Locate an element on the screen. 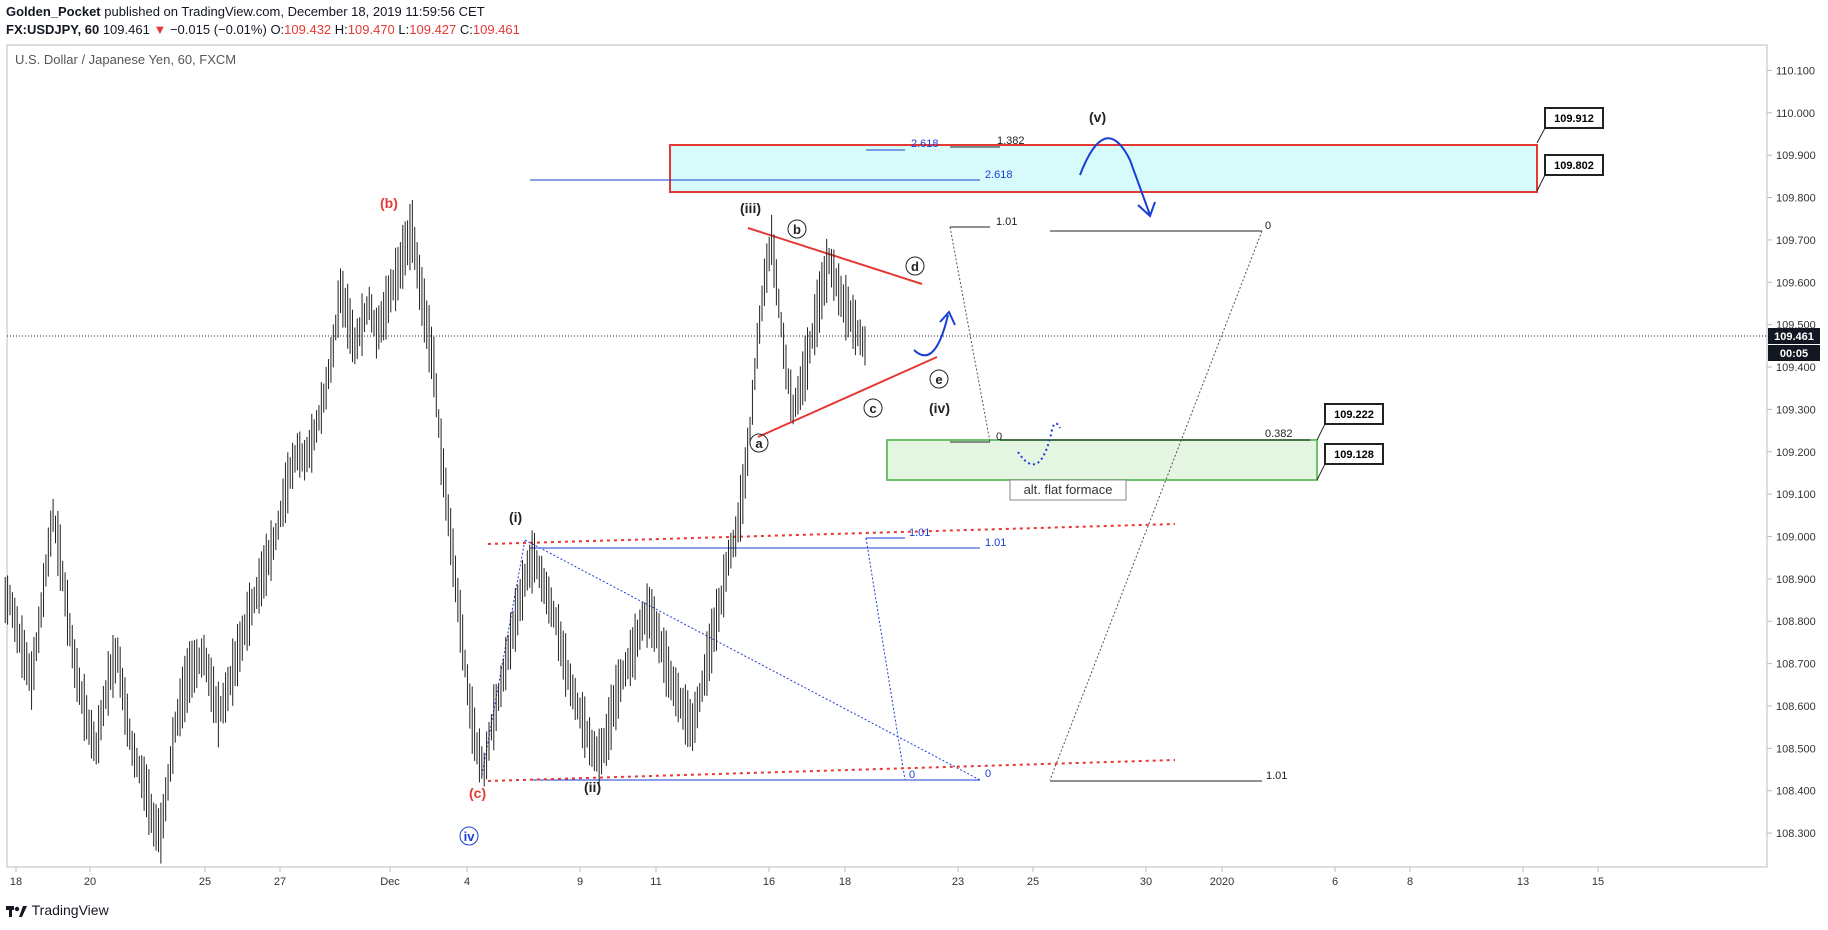 Image resolution: width=1828 pixels, height=930 pixels. wave-label-b-red: (b) is located at coordinates (389, 203).